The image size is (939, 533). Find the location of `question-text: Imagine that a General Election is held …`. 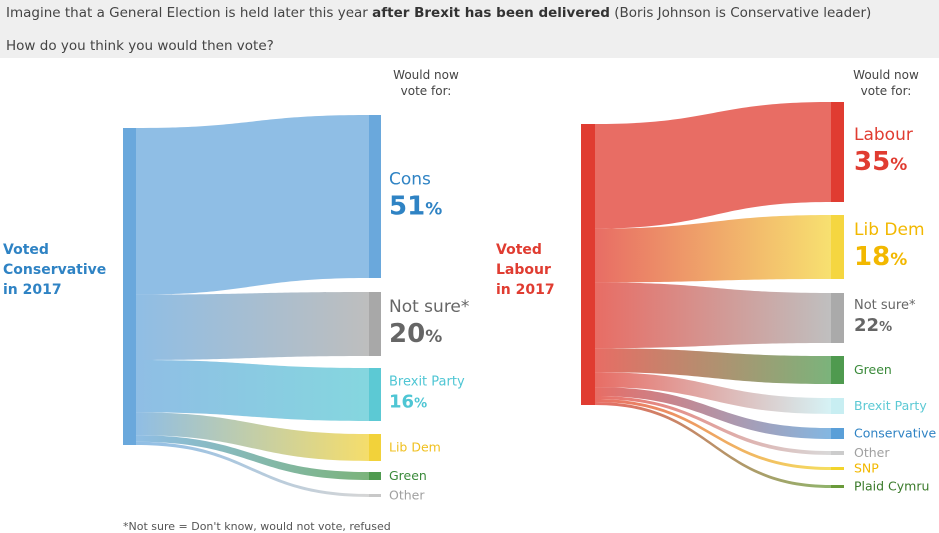

question-text: Imagine that a General Election is held … is located at coordinates (438, 13).